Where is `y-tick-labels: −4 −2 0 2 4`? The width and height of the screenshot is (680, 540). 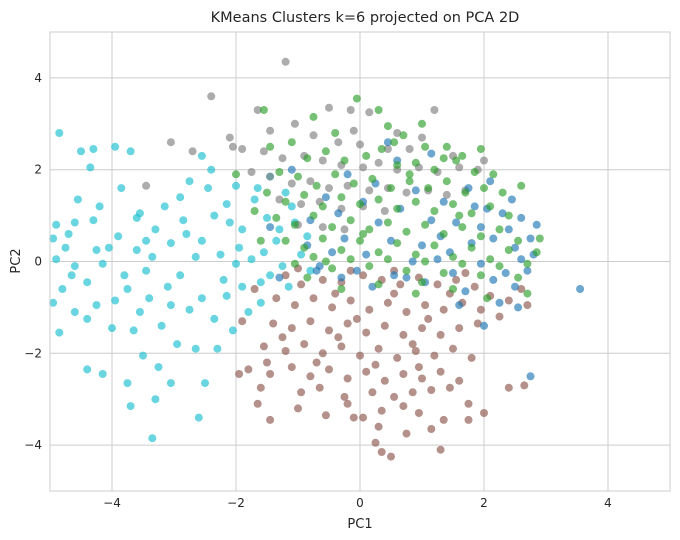 y-tick-labels: −4 −2 0 2 4 is located at coordinates (33, 261).